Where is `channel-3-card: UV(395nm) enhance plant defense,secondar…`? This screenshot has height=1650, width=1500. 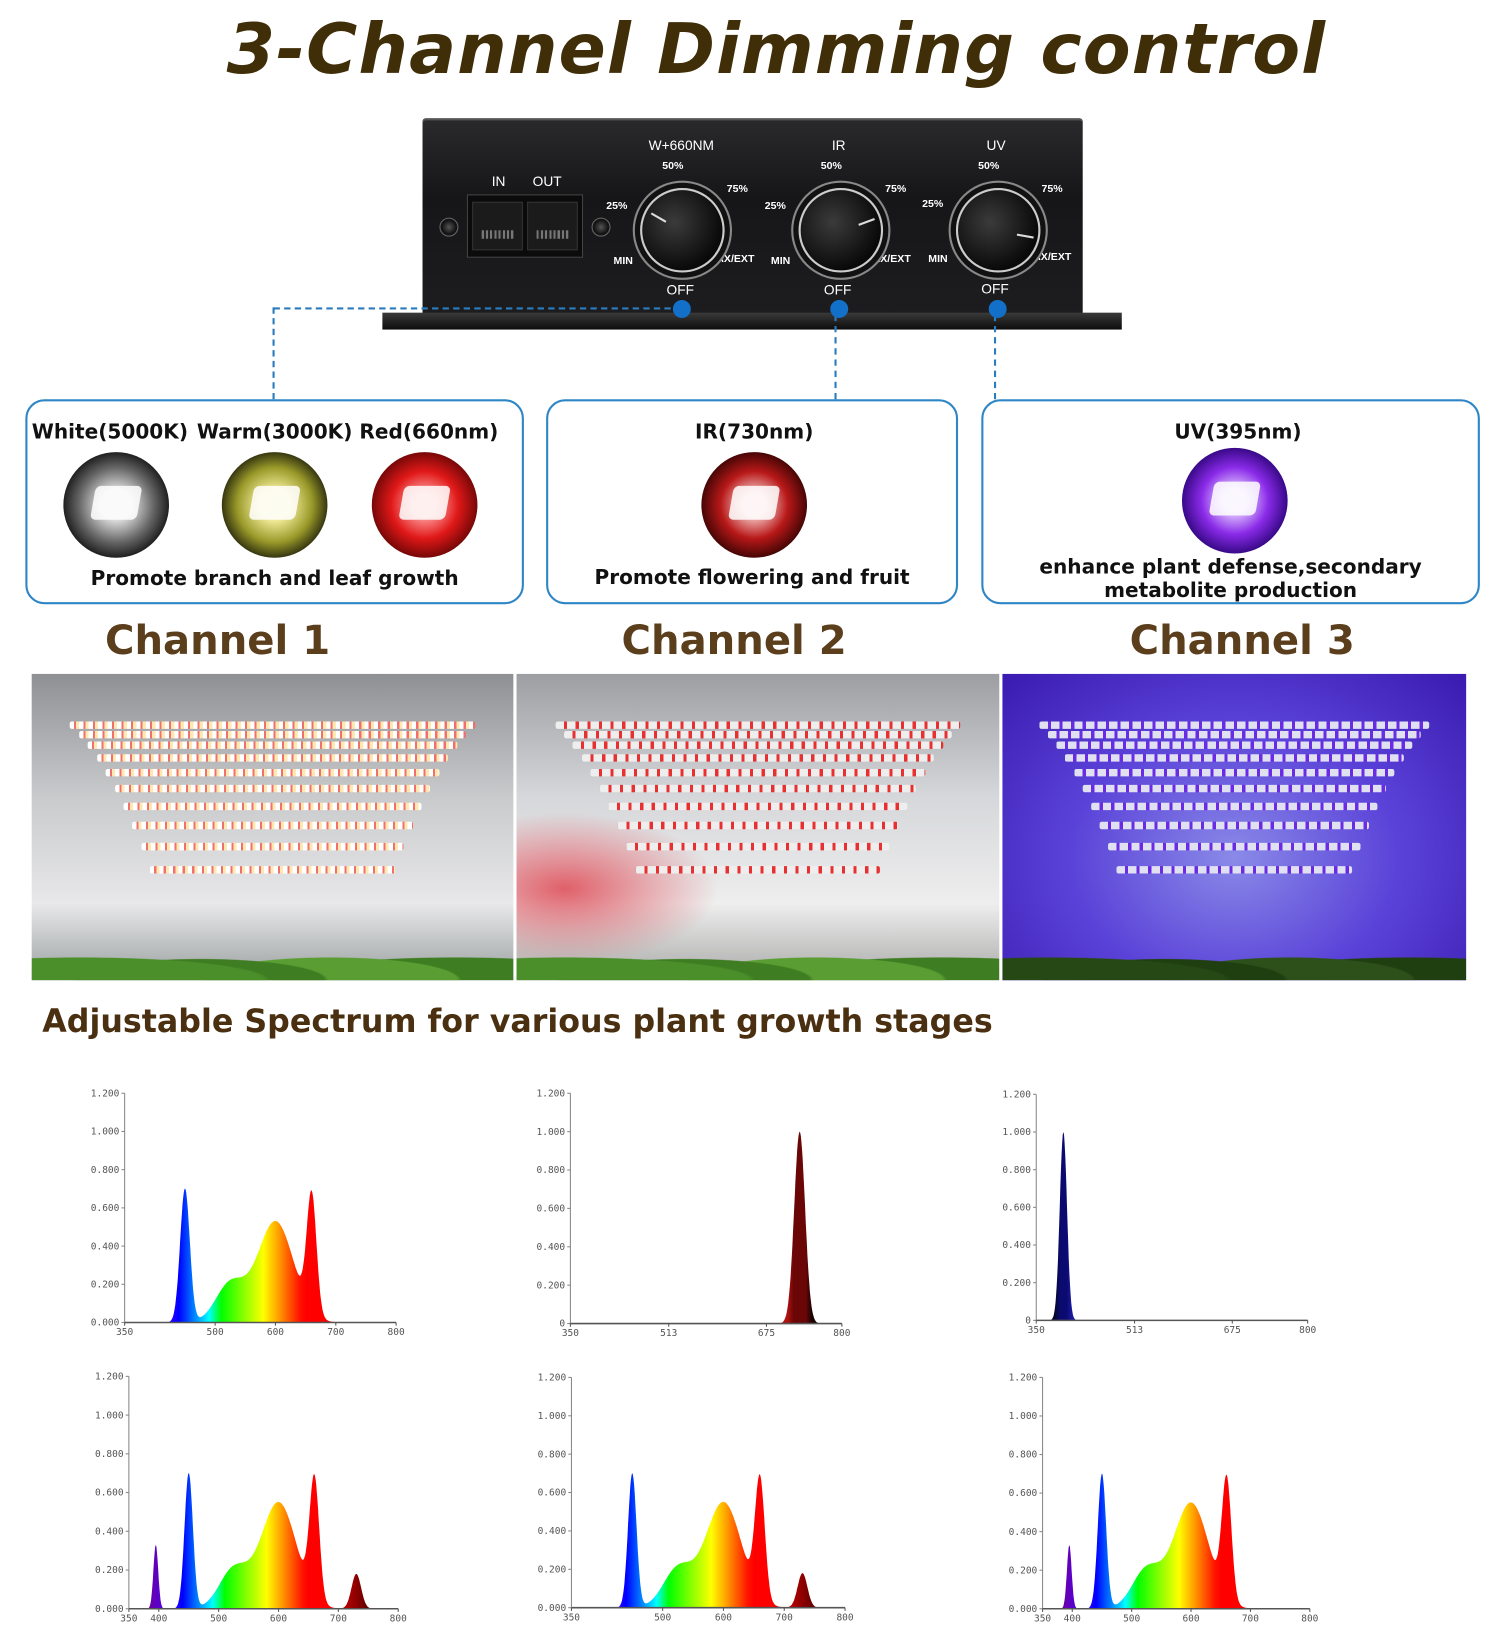
channel-3-card: UV(395nm) enhance plant defense,secondar… is located at coordinates (1230, 502).